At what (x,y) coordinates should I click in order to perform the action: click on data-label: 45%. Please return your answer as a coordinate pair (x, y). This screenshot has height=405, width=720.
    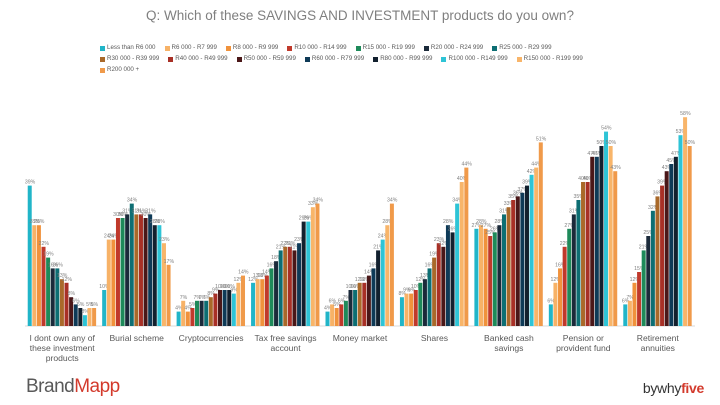
    Looking at the image, I should click on (671, 161).